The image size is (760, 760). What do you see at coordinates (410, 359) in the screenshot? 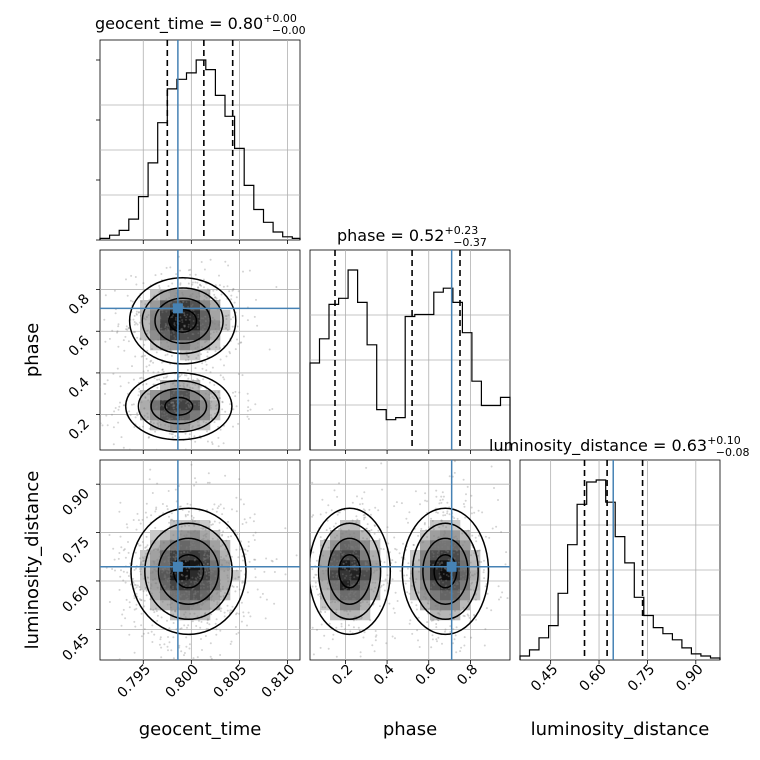
I see `histogram-step-line` at bounding box center [410, 359].